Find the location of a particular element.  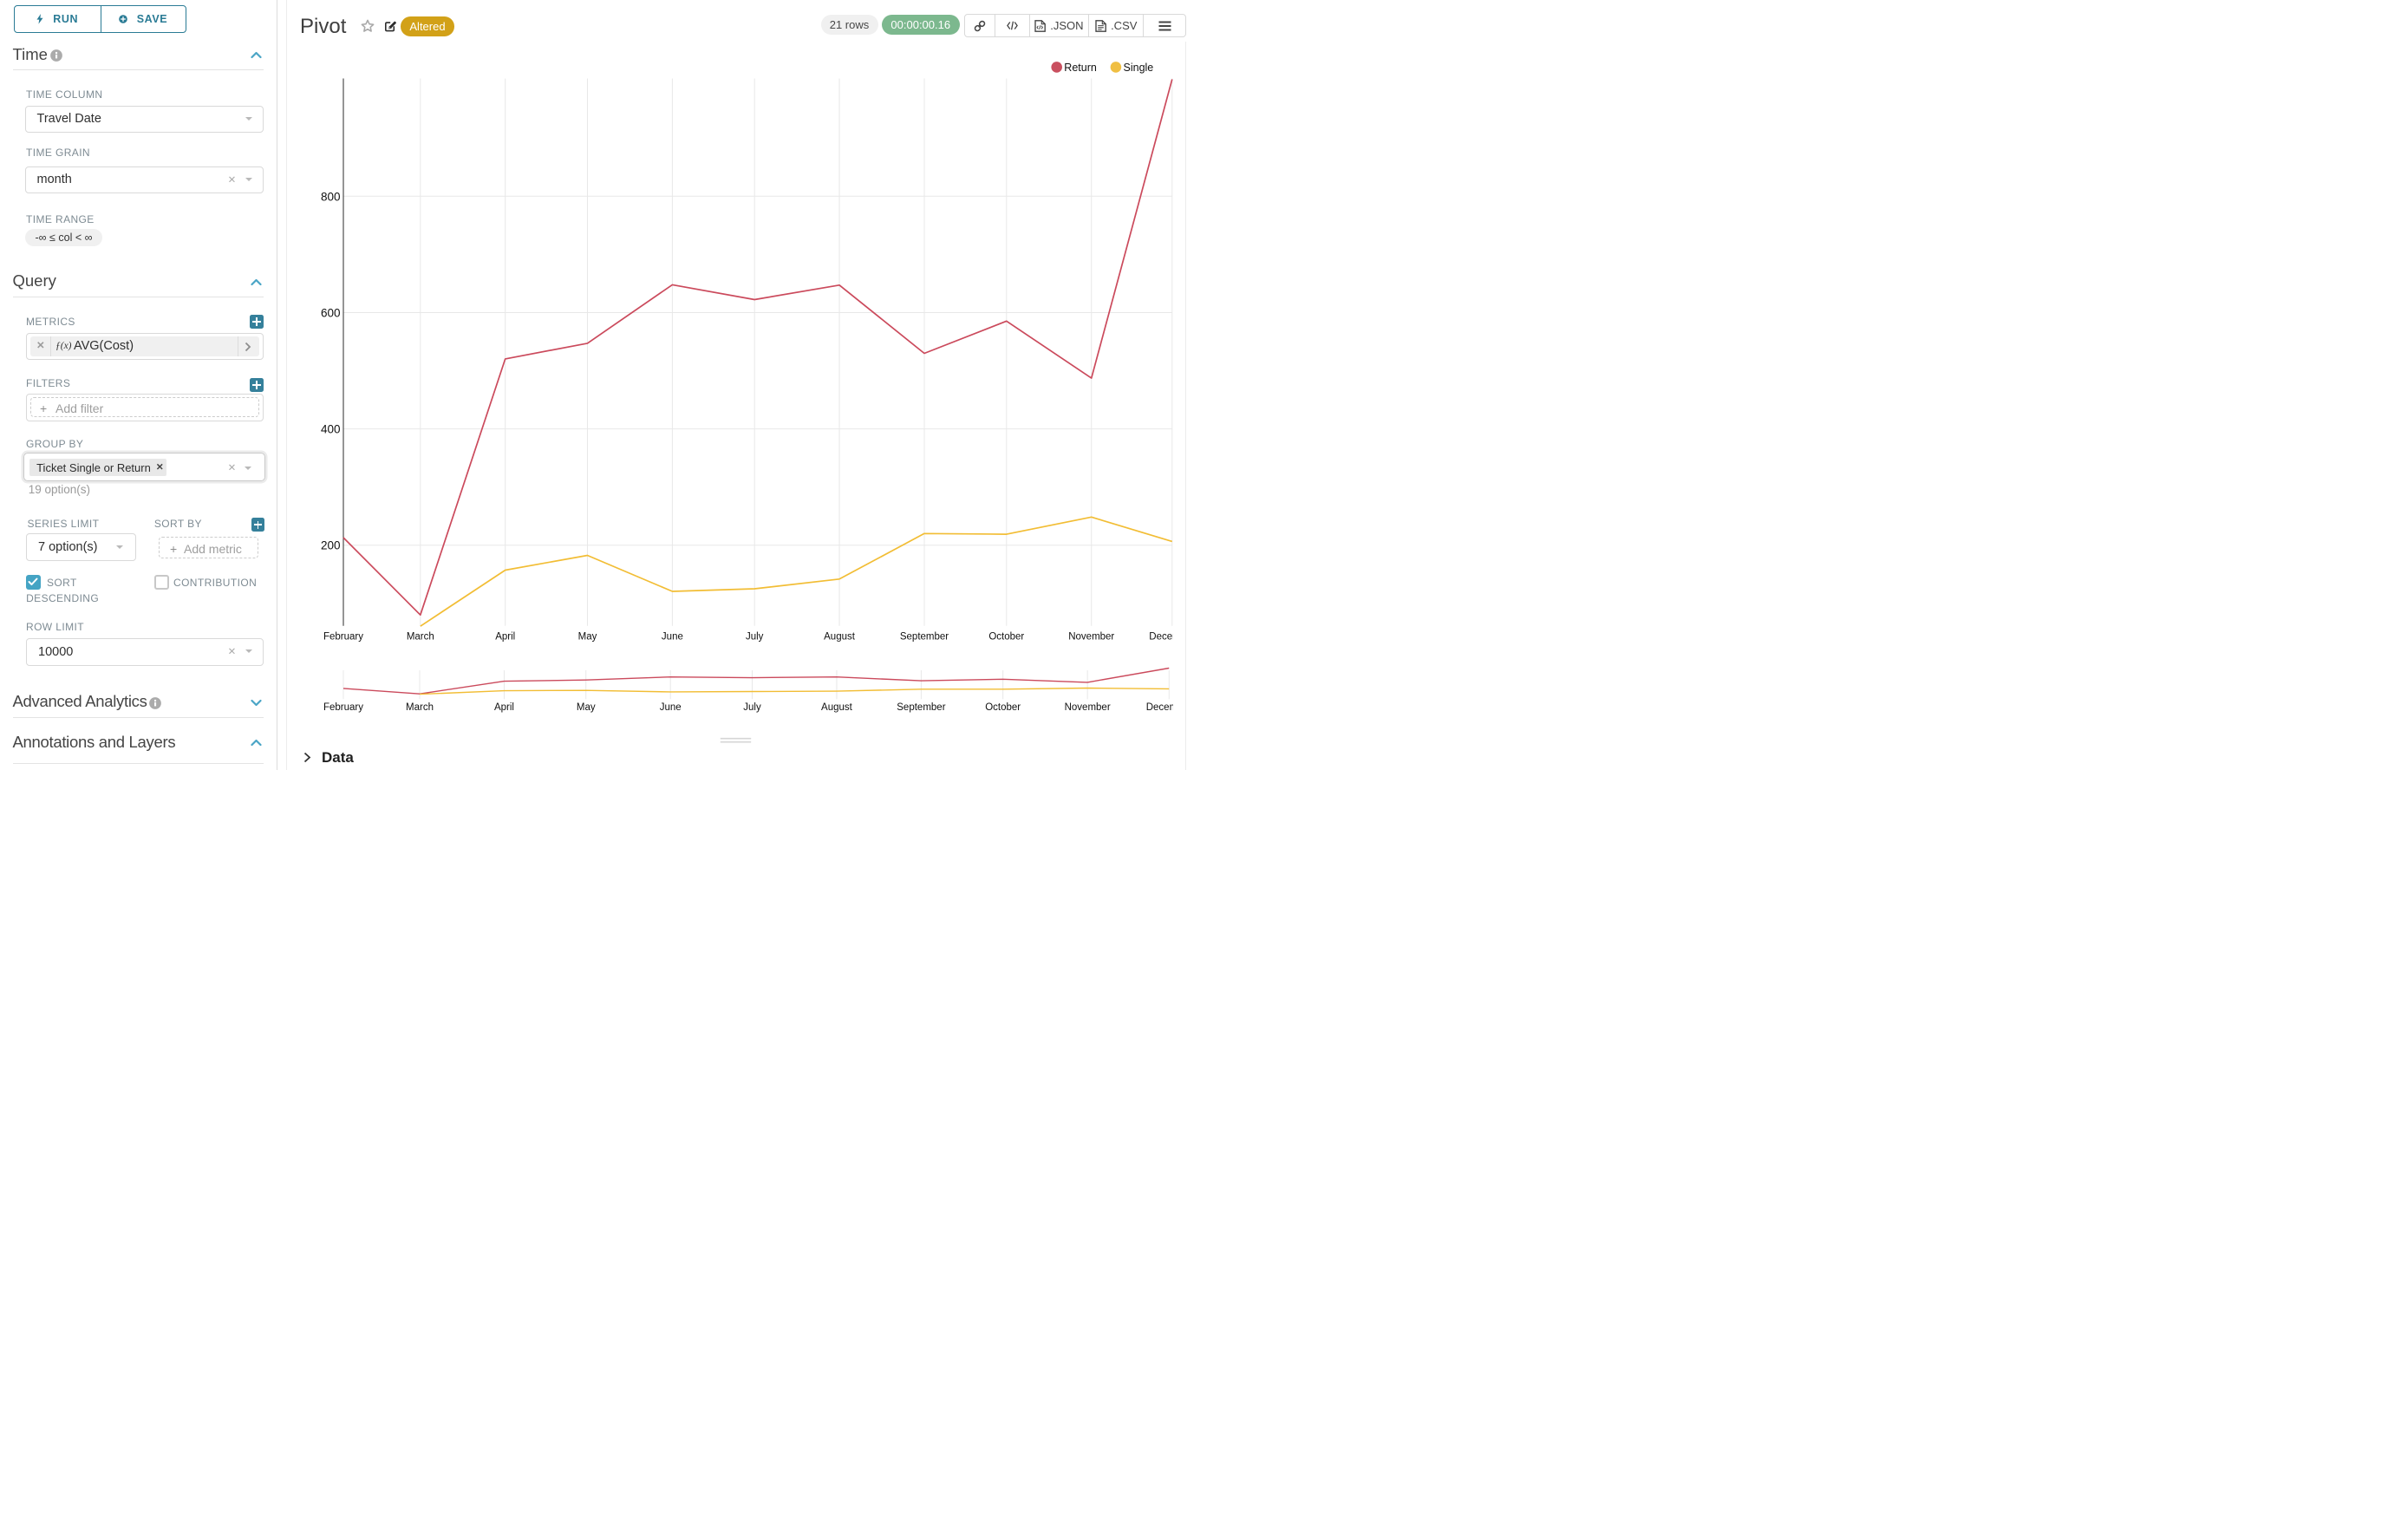

svg-text: 600 is located at coordinates (331, 313).